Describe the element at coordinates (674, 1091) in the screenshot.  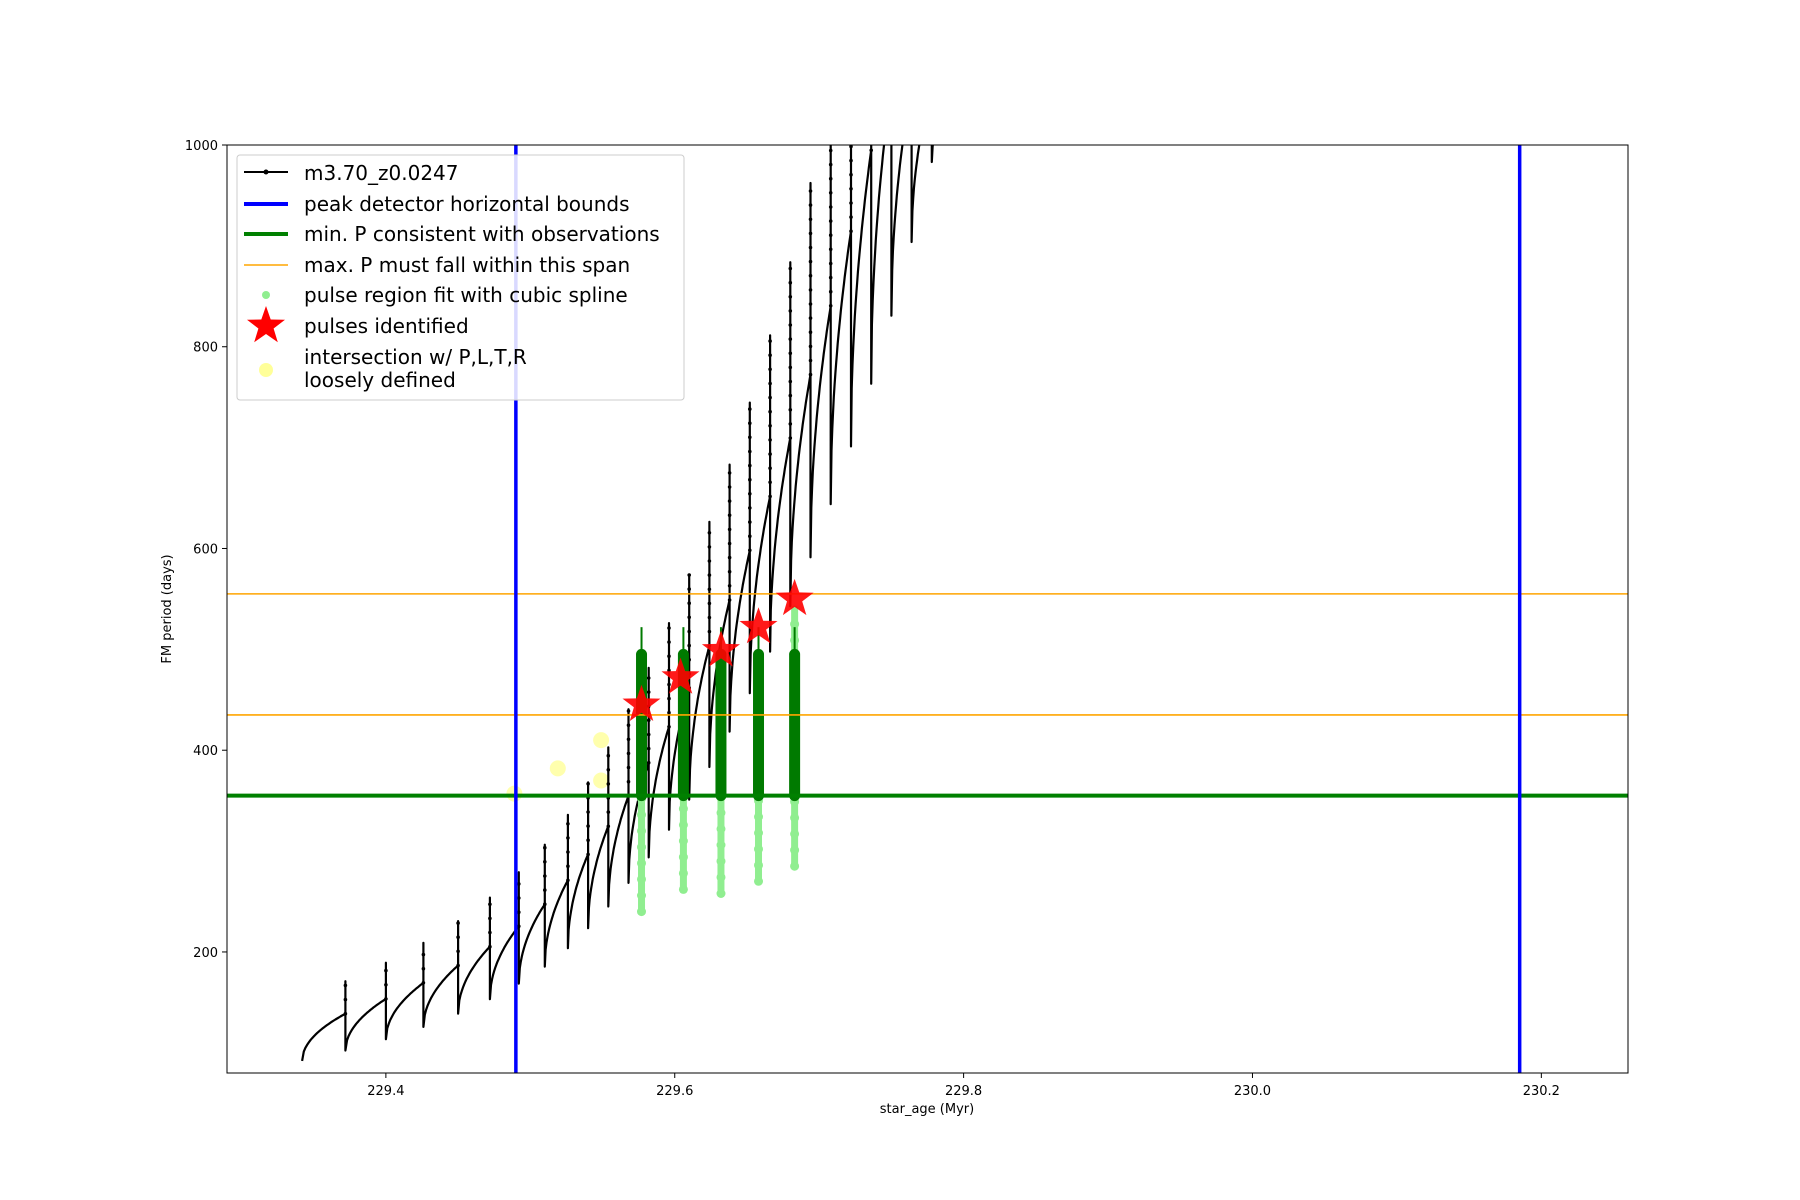
I see `x-tick-label: 229.6` at that location.